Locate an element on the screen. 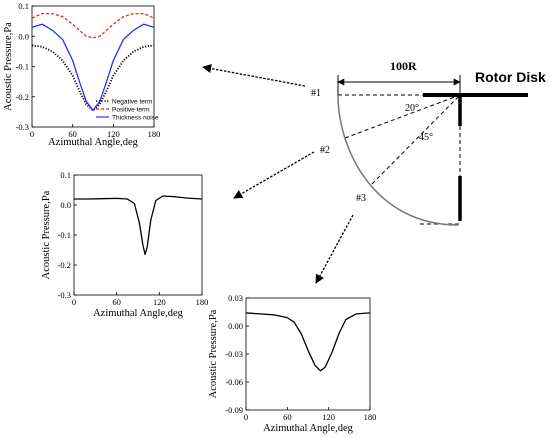 This screenshot has height=438, width=550. y-tick-label: 0.03 is located at coordinates (235, 298).